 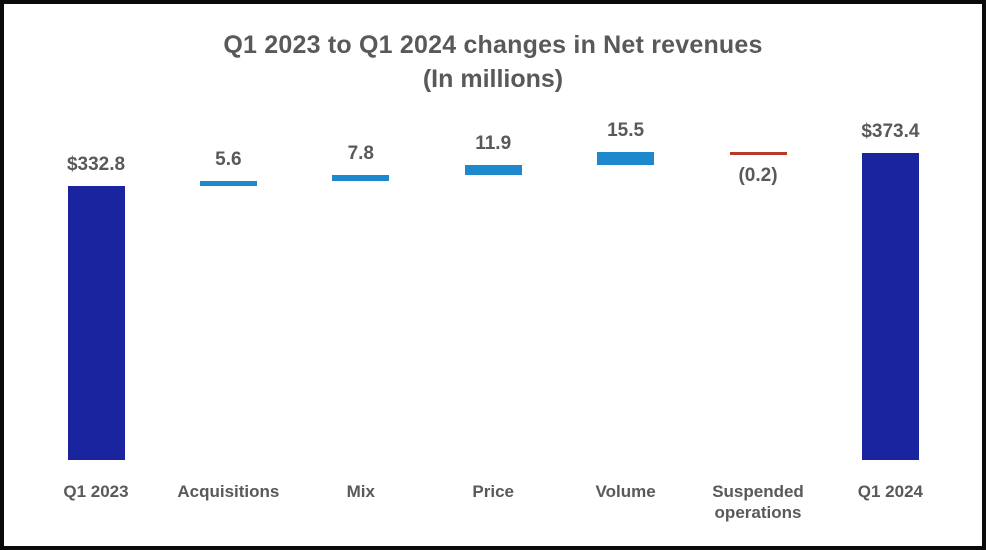 I want to click on value-label-suspended-operations: (0.2), so click(x=758, y=175).